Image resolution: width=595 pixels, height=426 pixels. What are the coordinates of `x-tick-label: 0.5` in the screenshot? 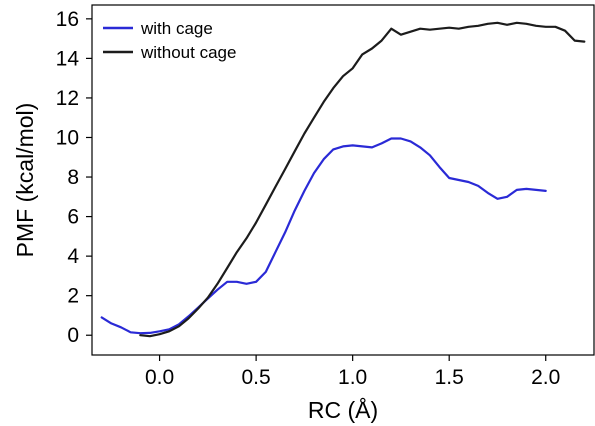 It's located at (256, 377).